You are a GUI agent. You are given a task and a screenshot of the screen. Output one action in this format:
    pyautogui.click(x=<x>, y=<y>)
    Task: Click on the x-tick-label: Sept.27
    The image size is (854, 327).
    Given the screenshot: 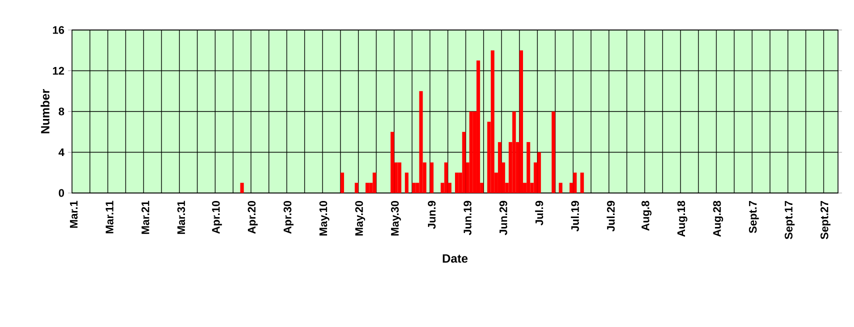 What is the action you would take?
    pyautogui.click(x=825, y=220)
    